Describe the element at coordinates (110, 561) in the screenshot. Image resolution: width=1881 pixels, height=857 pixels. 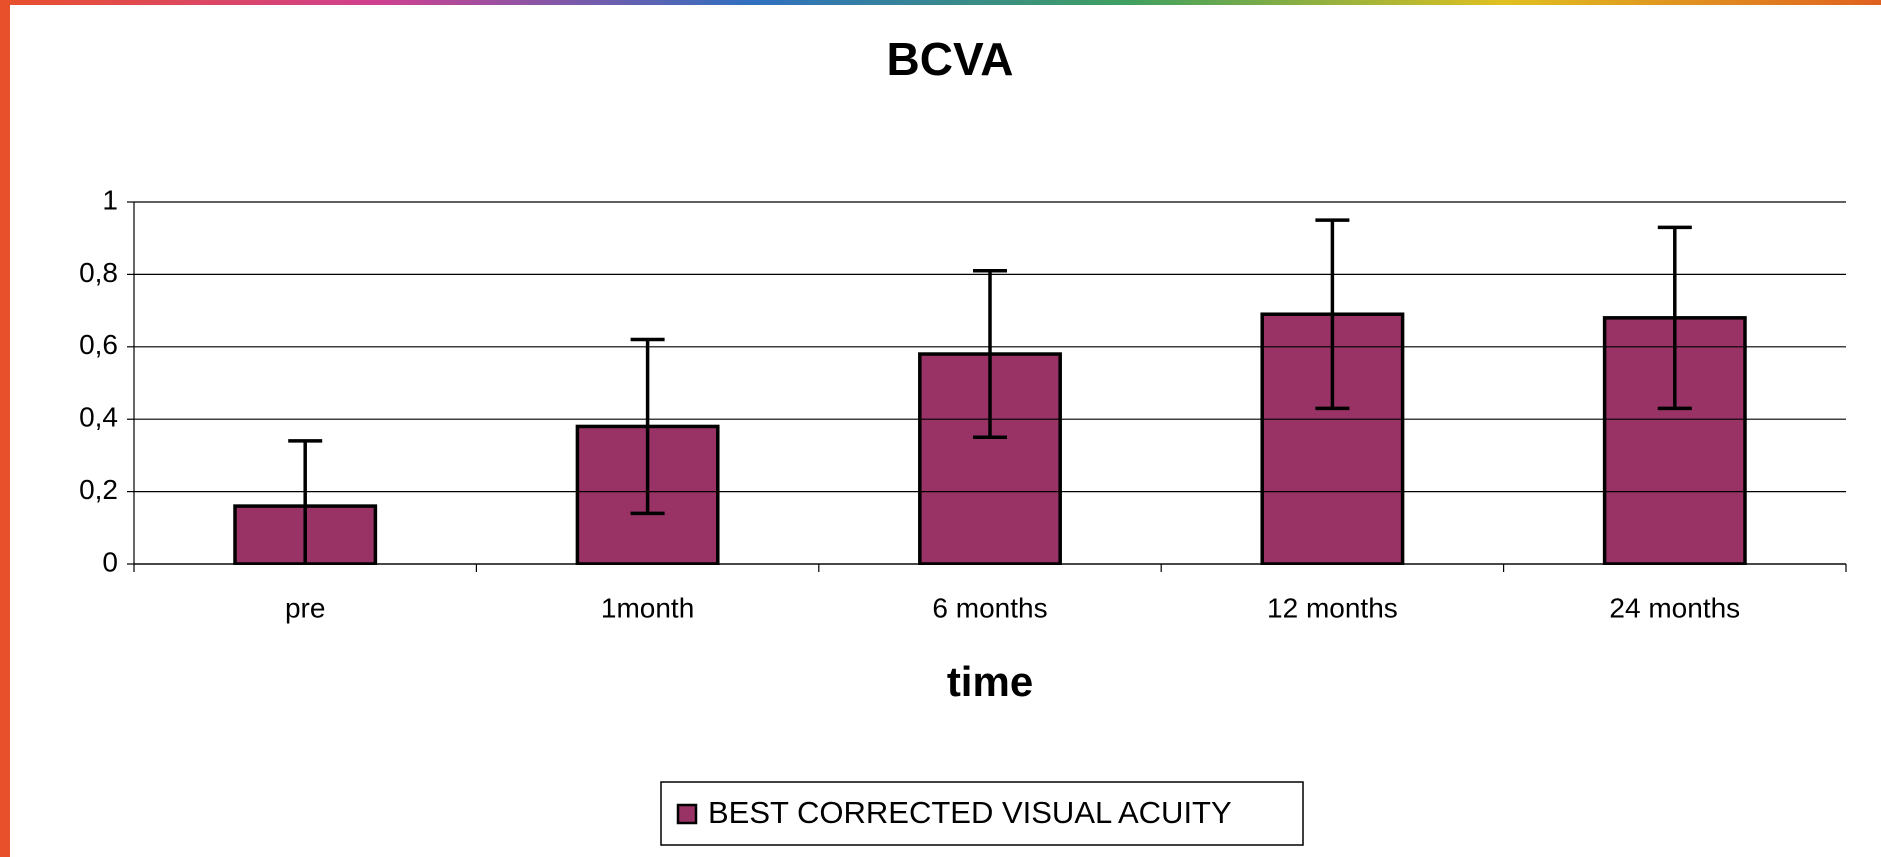
I see `y-tick-label: 0` at that location.